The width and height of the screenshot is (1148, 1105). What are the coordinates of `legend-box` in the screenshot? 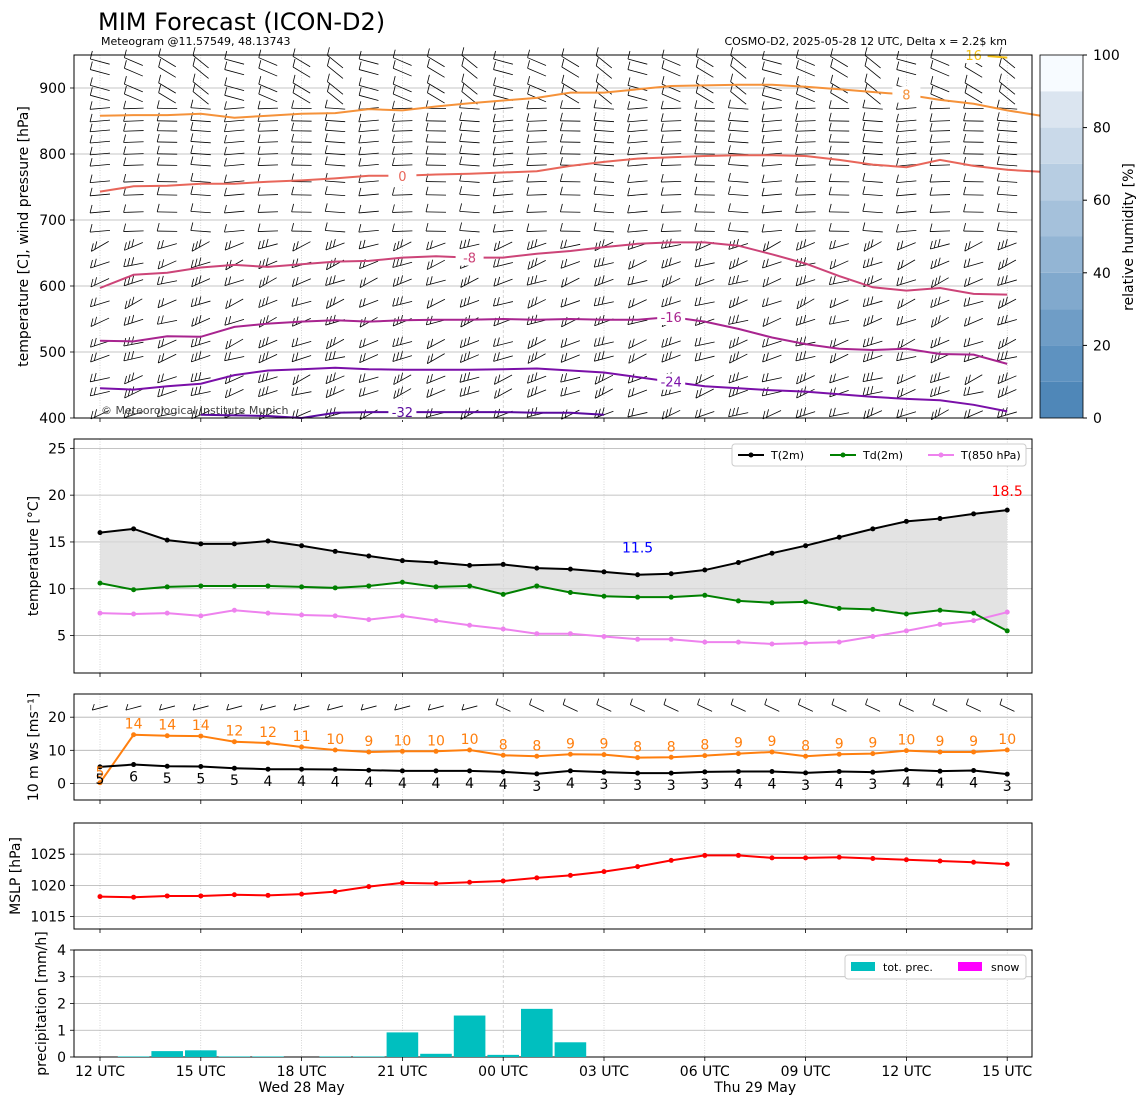 It's located at (879, 455).